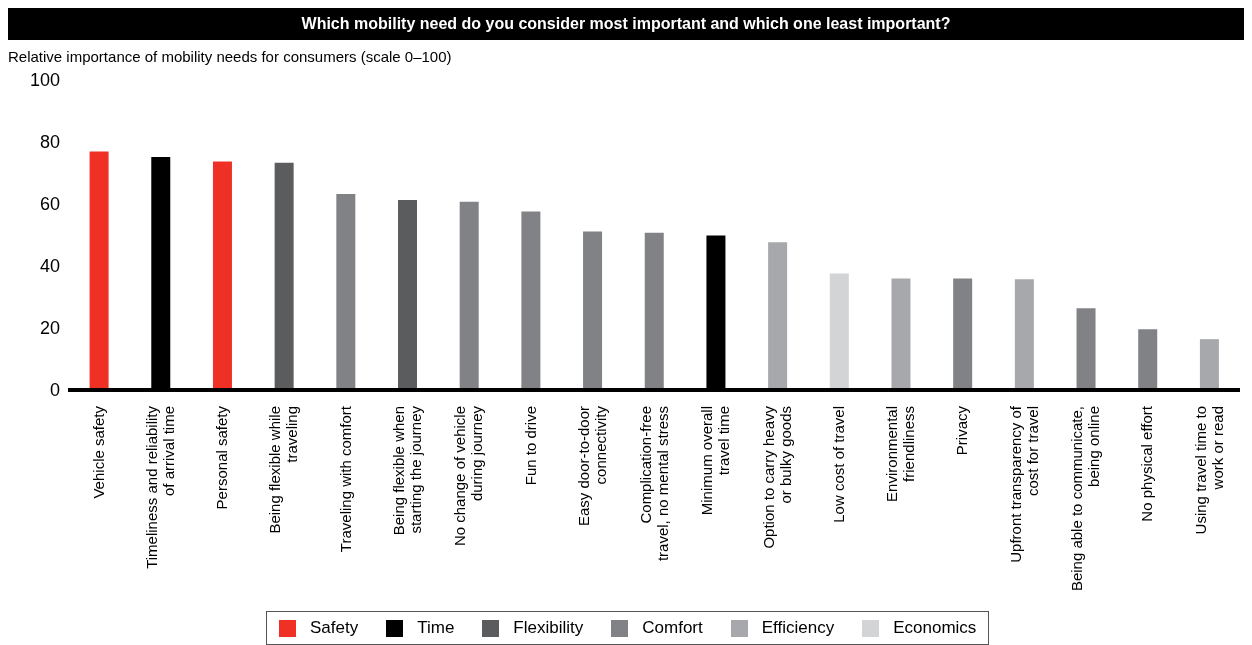  I want to click on y-tick-label: 40, so click(49, 266).